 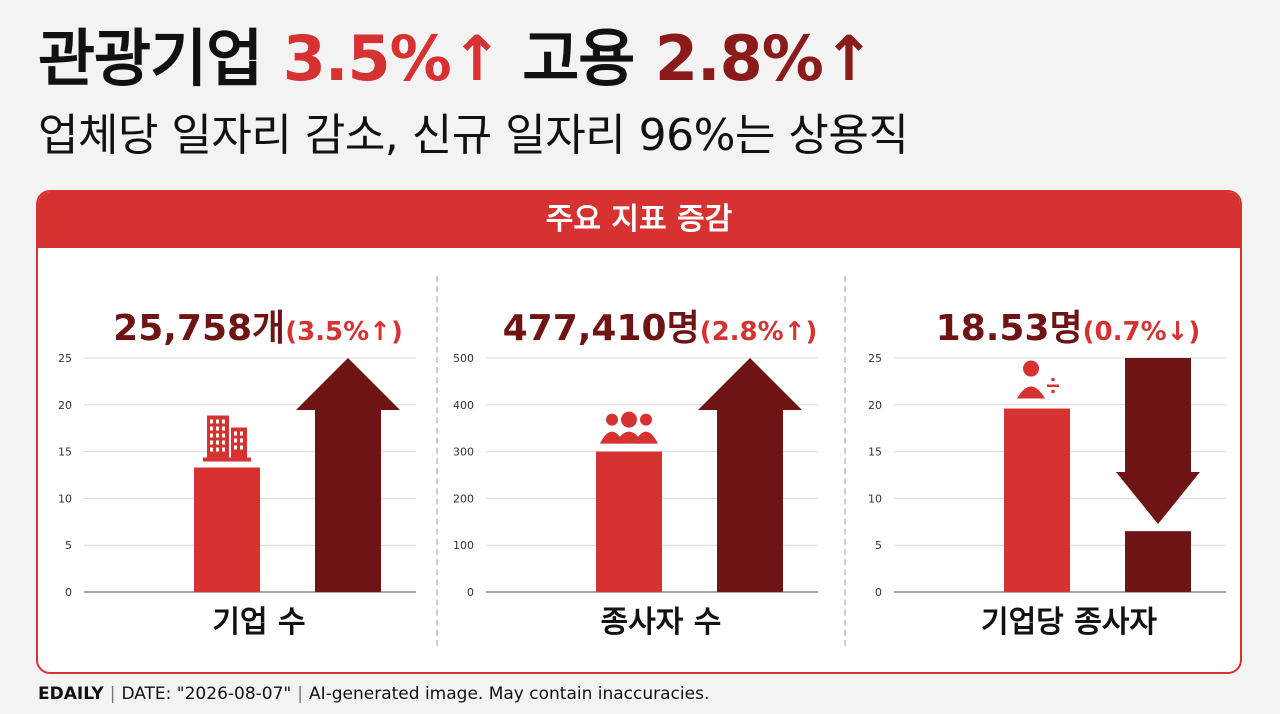 I want to click on x-axis-label: 기업 수, so click(x=258, y=622).